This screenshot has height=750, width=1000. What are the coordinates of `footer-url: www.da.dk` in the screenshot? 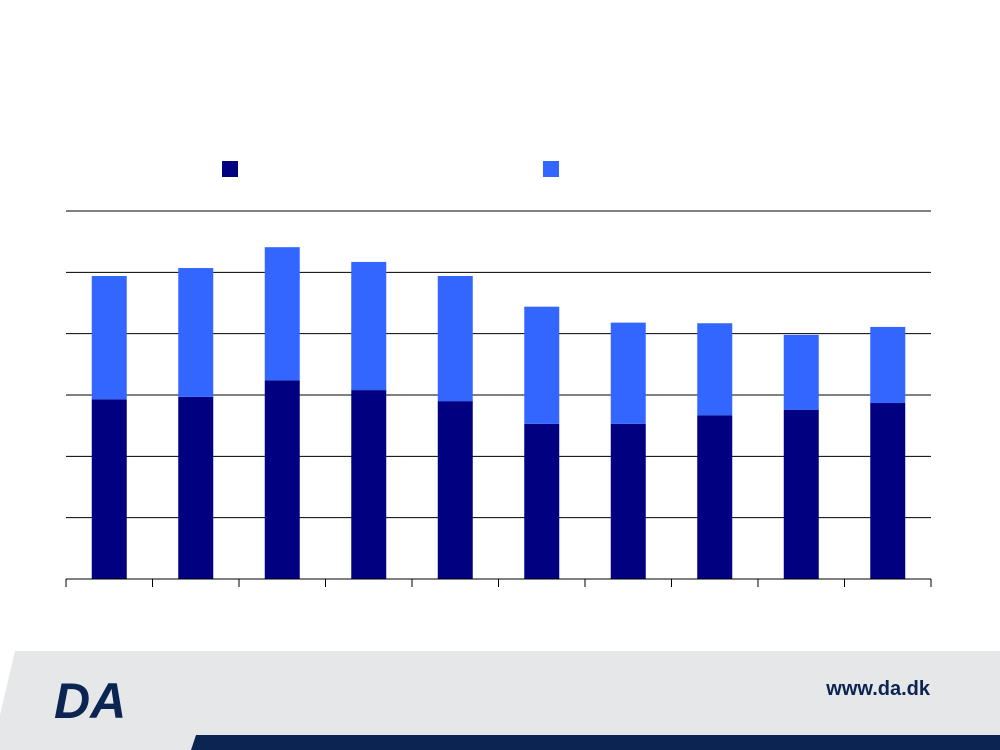 It's located at (878, 689).